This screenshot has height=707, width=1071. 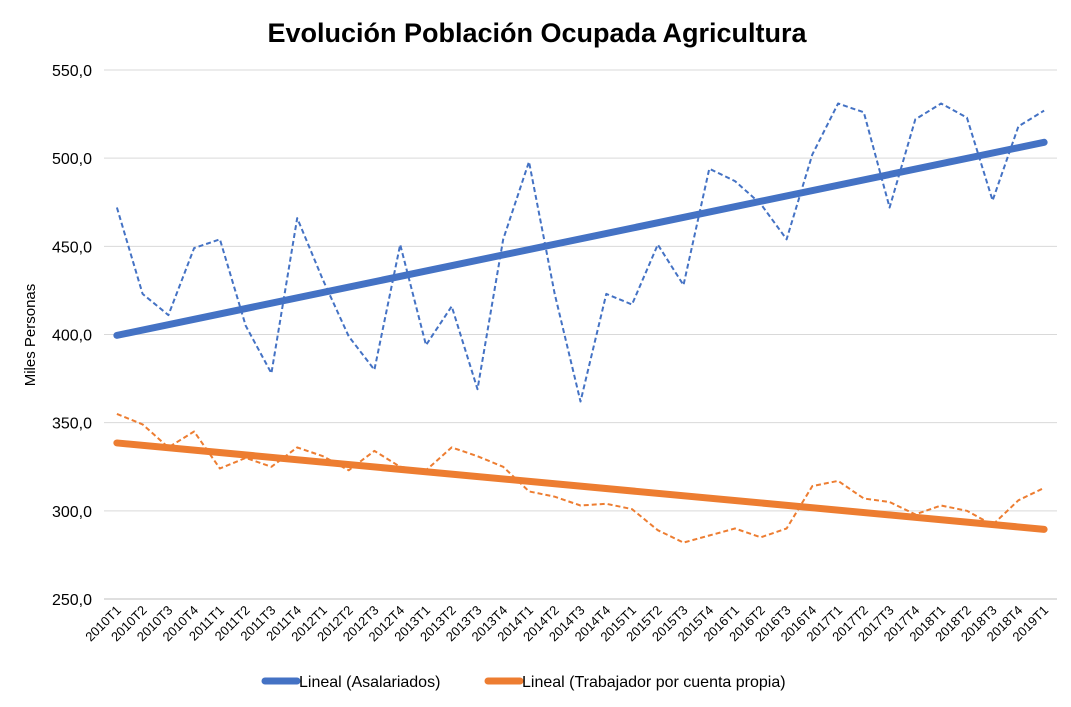 I want to click on trend-line, so click(x=580, y=486).